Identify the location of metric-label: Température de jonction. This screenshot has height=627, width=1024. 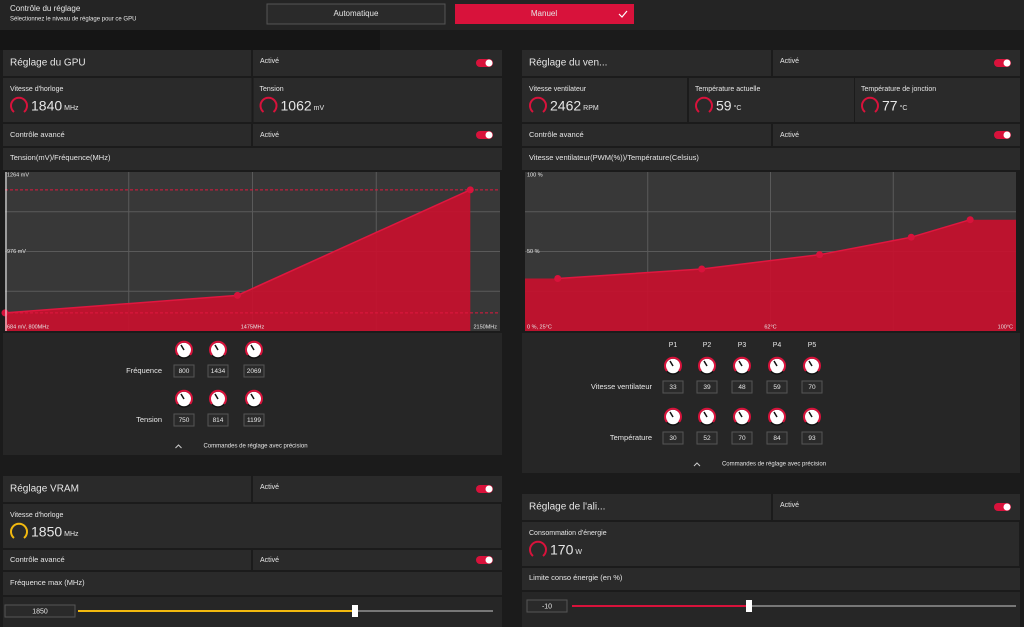
(898, 89).